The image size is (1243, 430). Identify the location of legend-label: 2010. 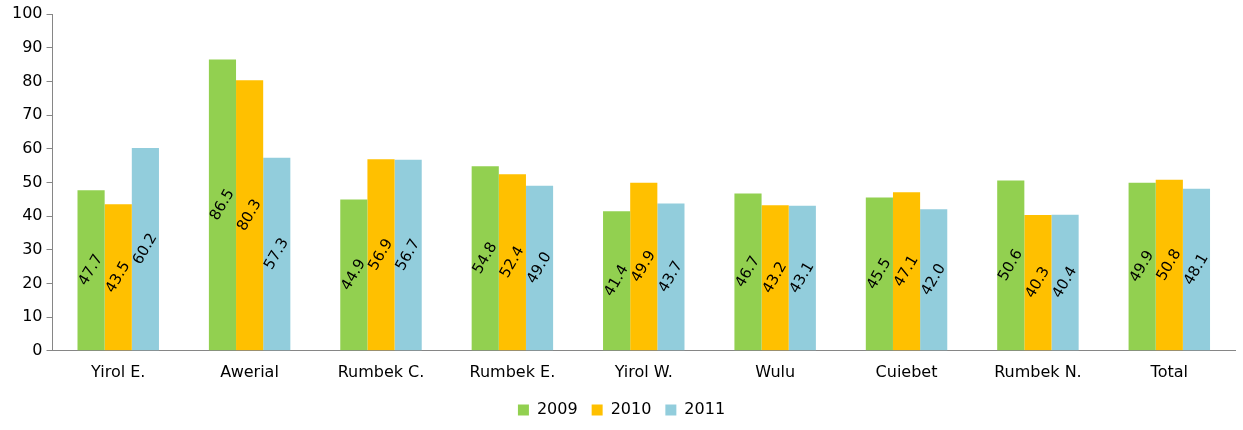
(631, 409).